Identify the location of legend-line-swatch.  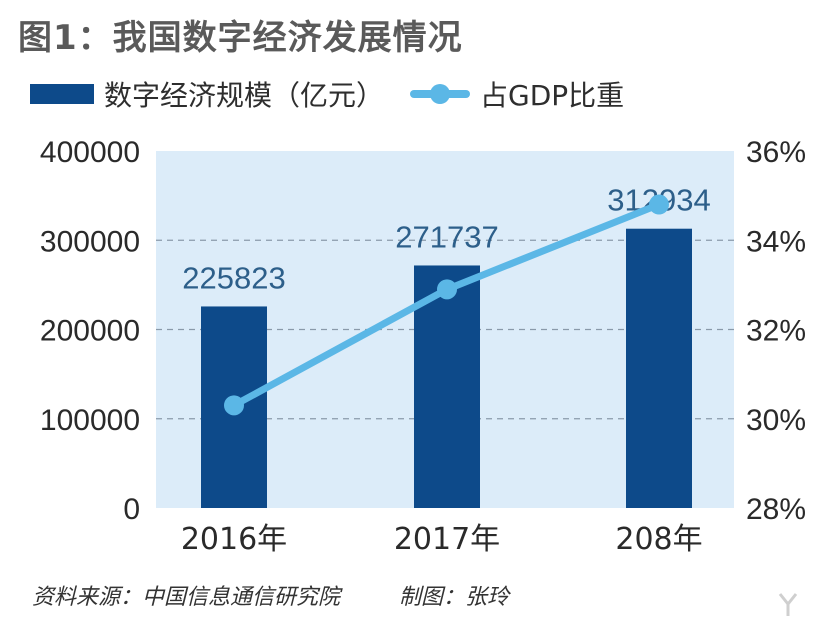
(440, 94).